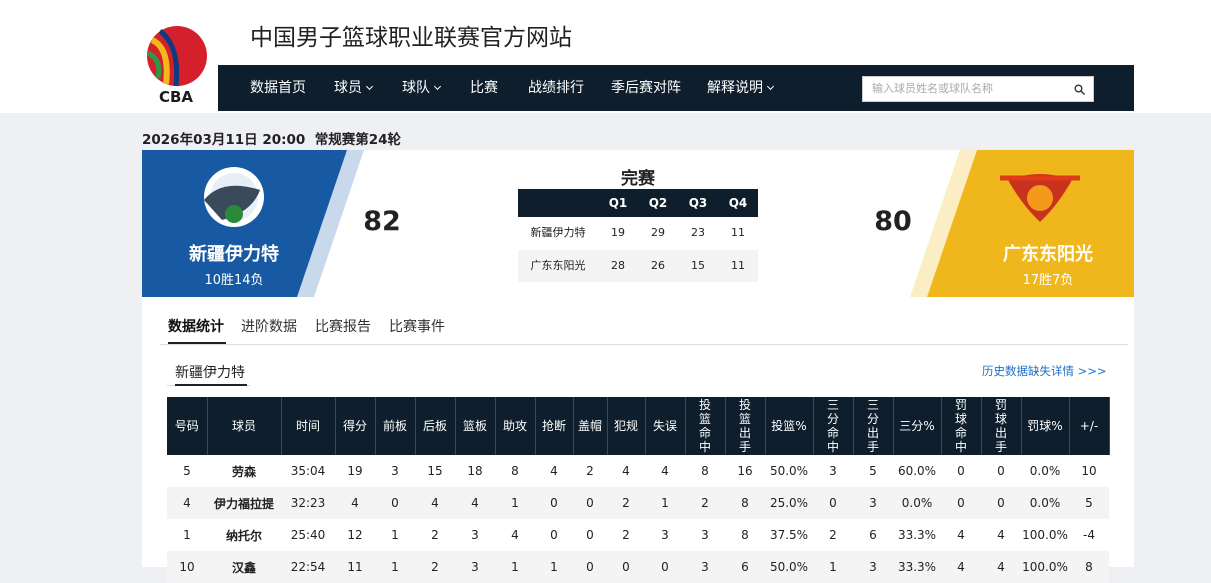  What do you see at coordinates (308, 426) in the screenshot?
I see `column-header: 时间` at bounding box center [308, 426].